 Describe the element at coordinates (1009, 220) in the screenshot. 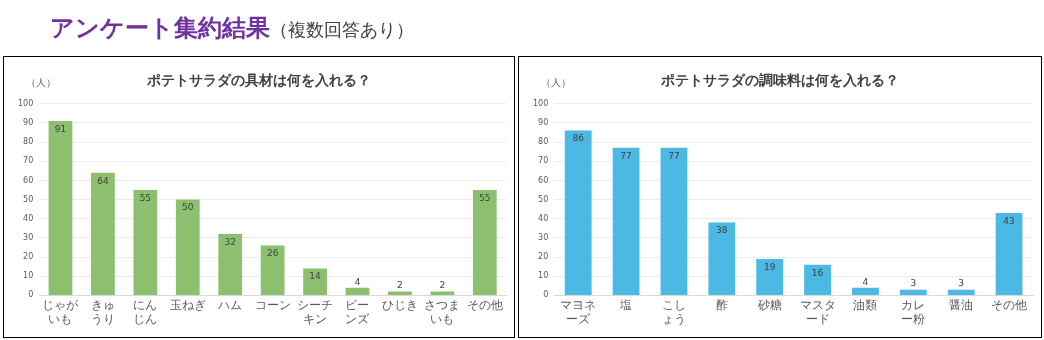

I see `data-label: 43` at that location.